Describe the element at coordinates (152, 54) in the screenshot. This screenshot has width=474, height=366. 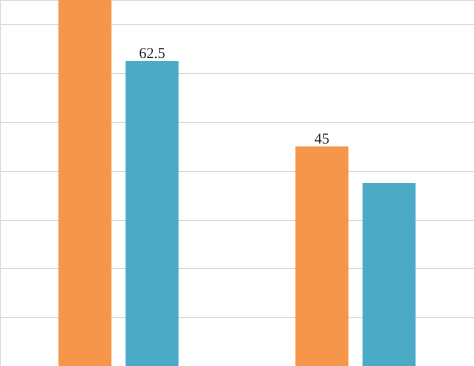
I see `data-label: 62.5` at that location.